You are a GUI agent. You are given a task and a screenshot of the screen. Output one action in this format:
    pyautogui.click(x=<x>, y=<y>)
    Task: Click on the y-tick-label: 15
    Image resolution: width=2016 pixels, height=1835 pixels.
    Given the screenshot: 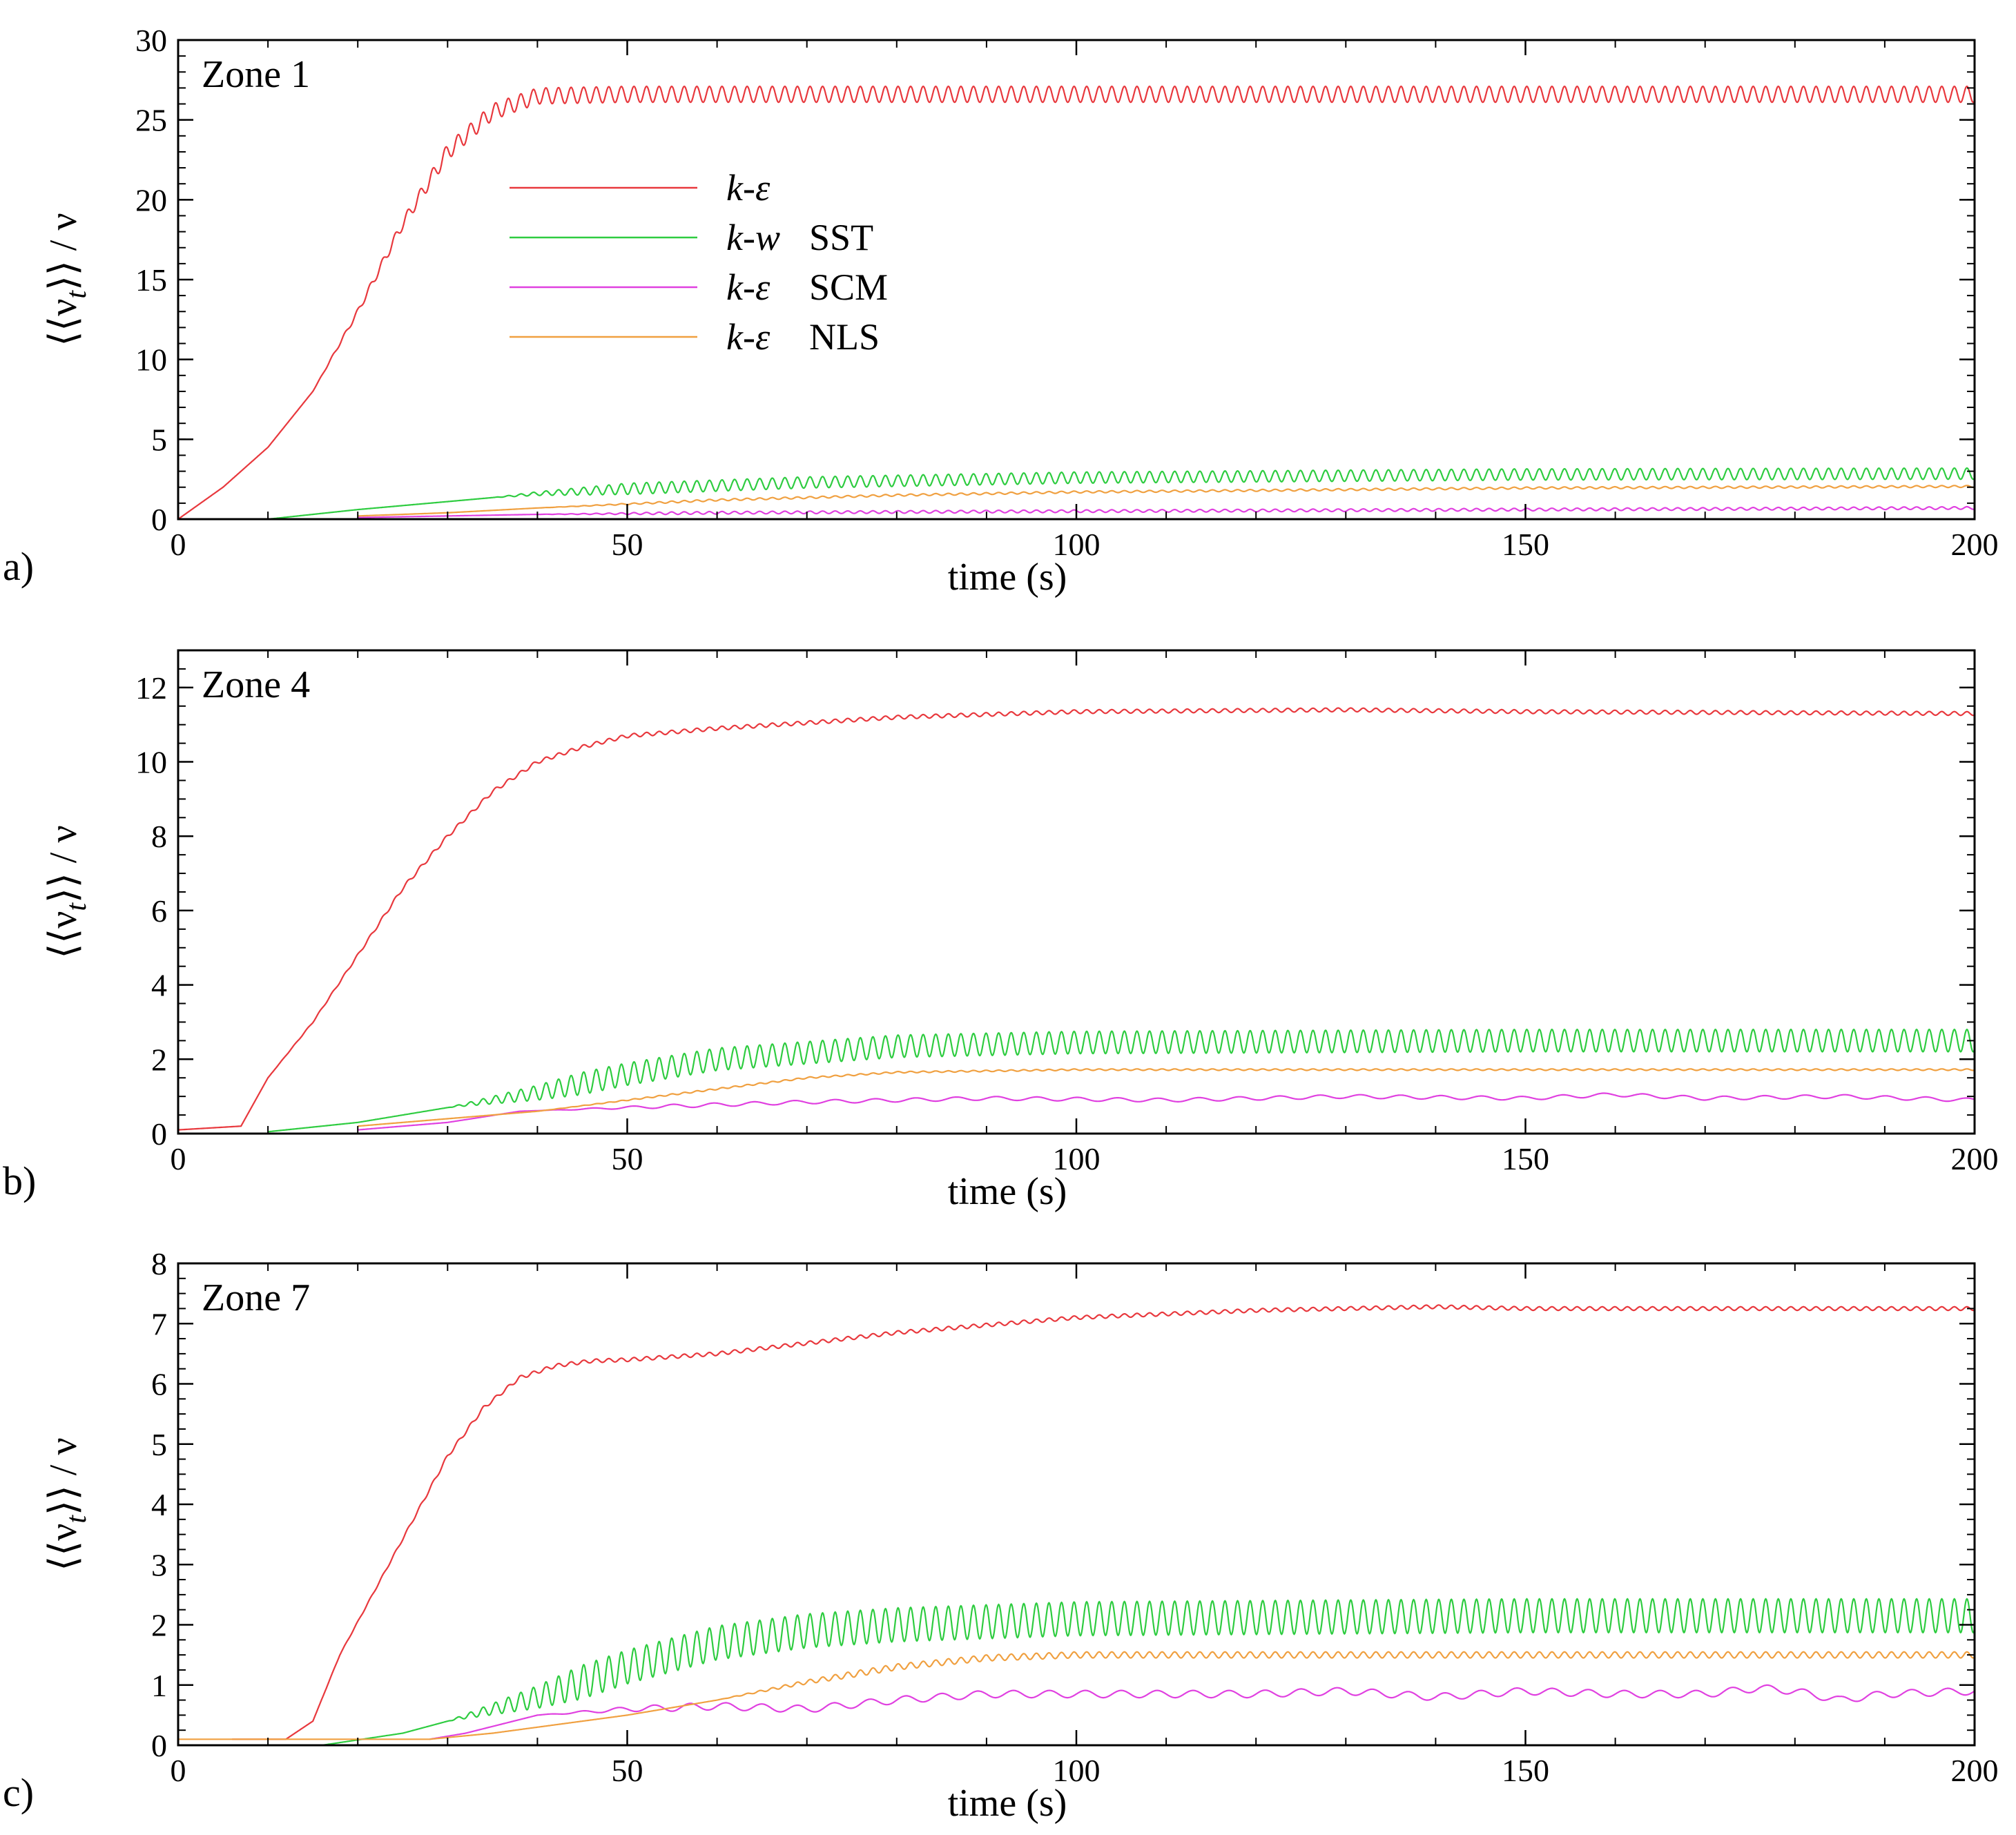 What is the action you would take?
    pyautogui.click(x=151, y=280)
    